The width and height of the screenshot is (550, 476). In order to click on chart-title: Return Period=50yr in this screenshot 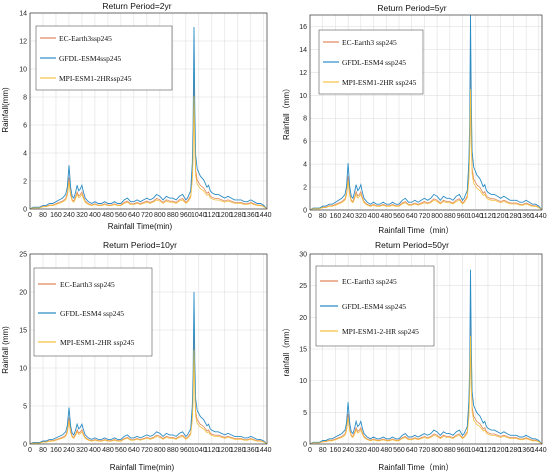, I will do `click(412, 245)`.